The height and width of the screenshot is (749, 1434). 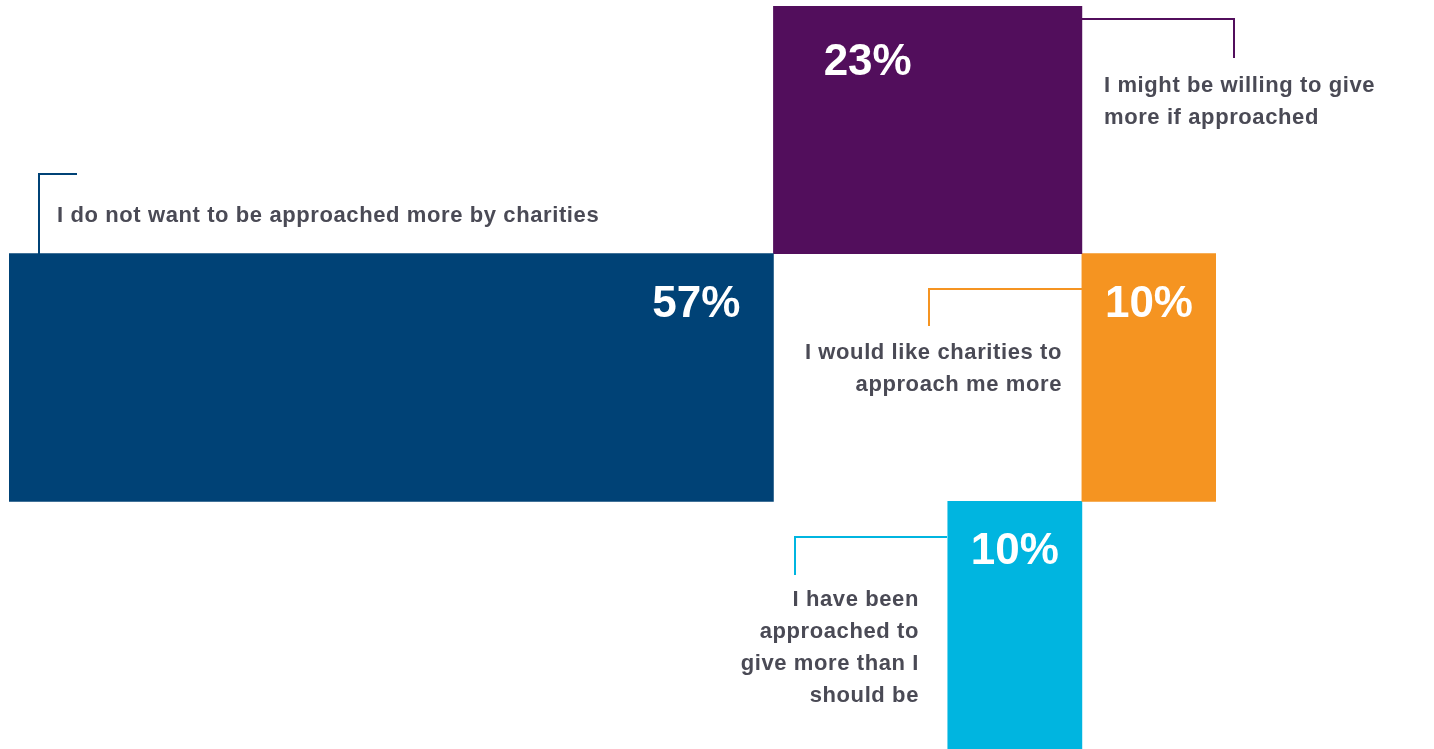 I want to click on category-label: I have been approached to give more than I should be, so click(x=829, y=647).